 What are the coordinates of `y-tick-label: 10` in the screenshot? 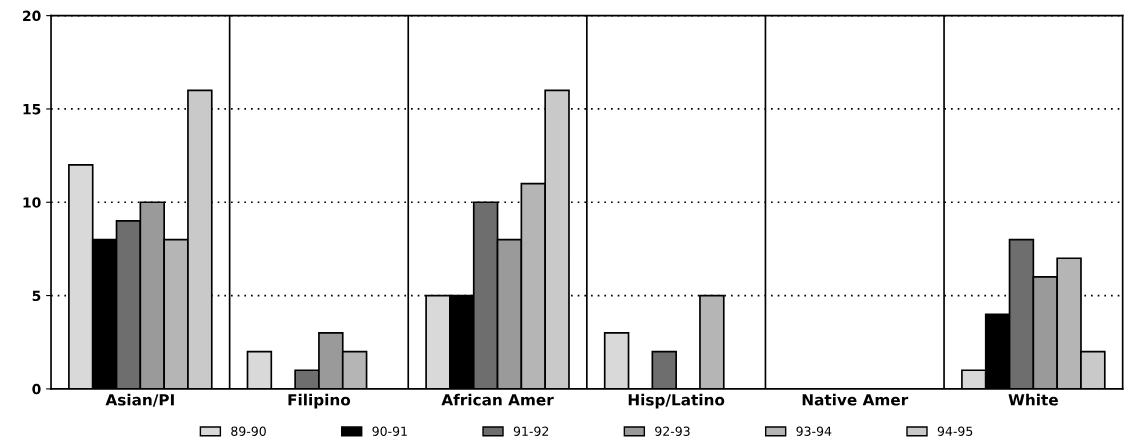 It's located at (32, 202).